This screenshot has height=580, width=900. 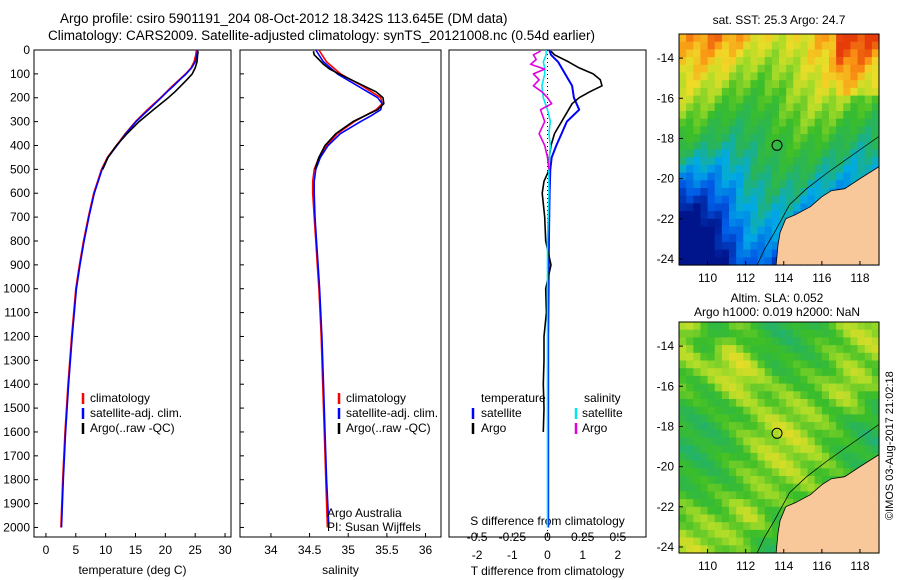 What do you see at coordinates (392, 413) in the screenshot?
I see `salinity-legend-entry: satellite-adj. clim.` at bounding box center [392, 413].